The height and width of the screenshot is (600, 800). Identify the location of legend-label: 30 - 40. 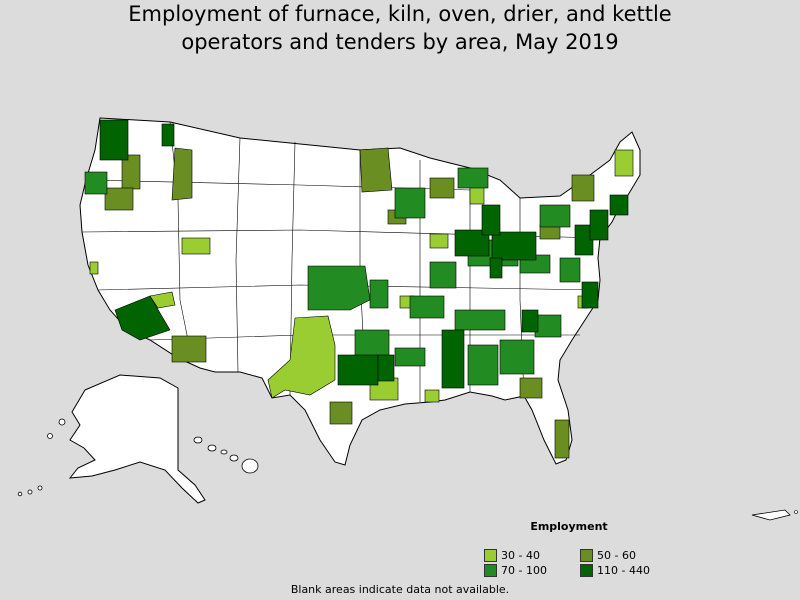
(520, 555).